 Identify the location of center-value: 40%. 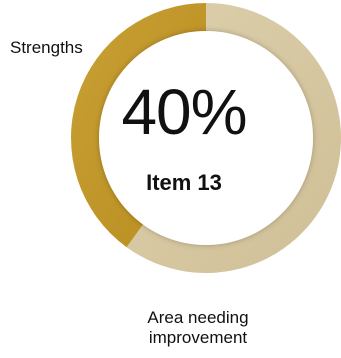
(184, 112).